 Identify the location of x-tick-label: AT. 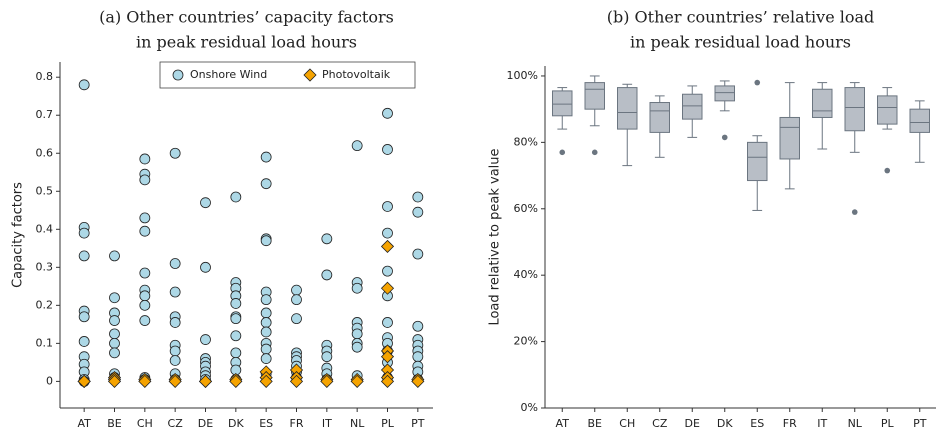
(563, 423).